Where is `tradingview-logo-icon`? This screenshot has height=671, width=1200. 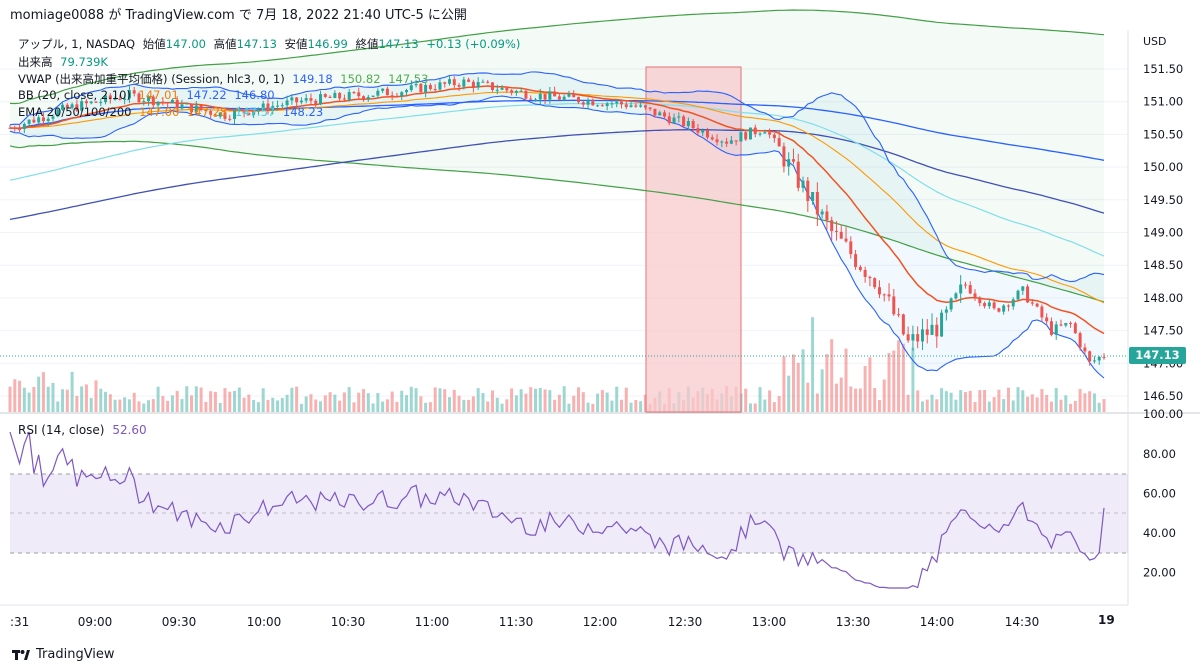
tradingview-logo-icon is located at coordinates (21, 655).